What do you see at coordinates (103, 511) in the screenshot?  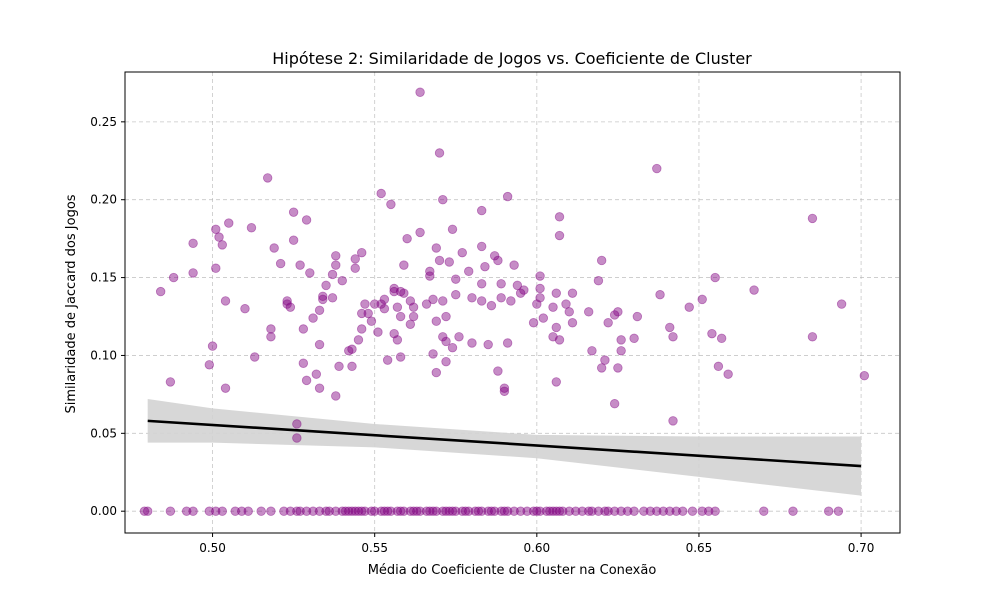 I see `y-tick-label: 0.00` at bounding box center [103, 511].